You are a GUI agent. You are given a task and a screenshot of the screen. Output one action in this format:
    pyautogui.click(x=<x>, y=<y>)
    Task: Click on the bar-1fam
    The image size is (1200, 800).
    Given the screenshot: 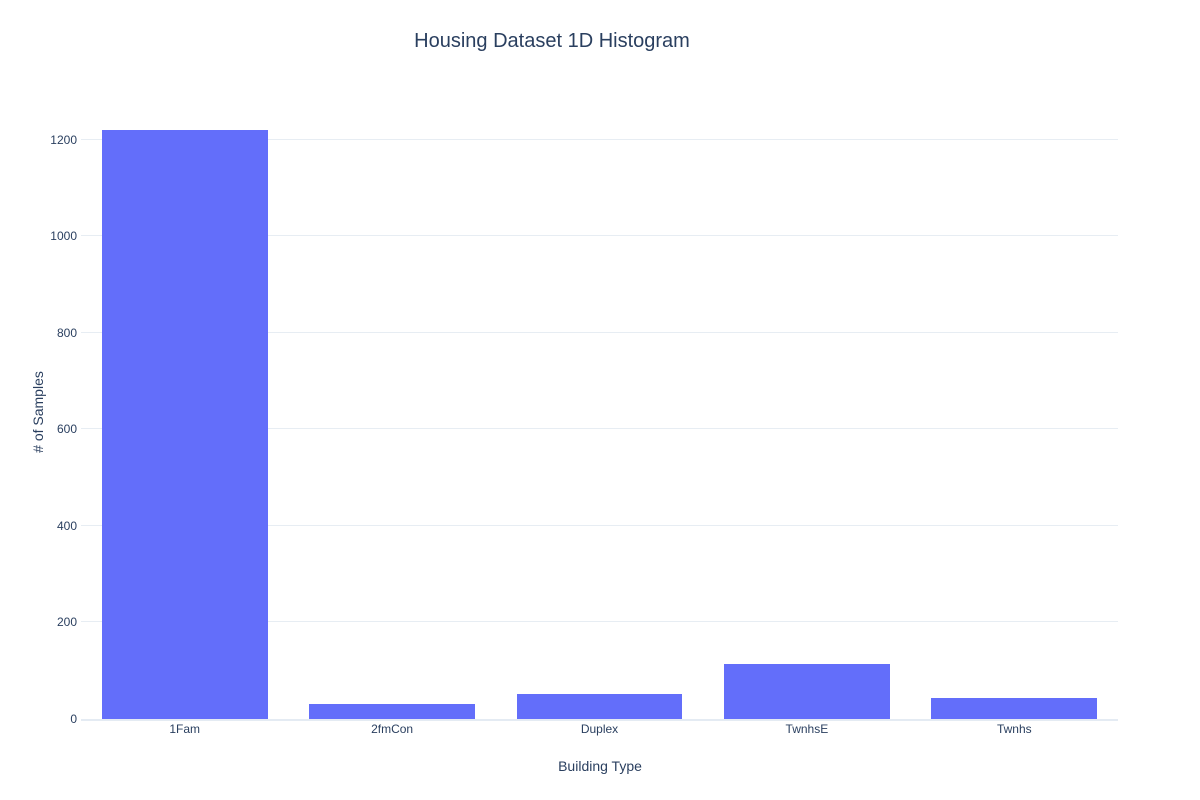 What is the action you would take?
    pyautogui.click(x=184, y=424)
    